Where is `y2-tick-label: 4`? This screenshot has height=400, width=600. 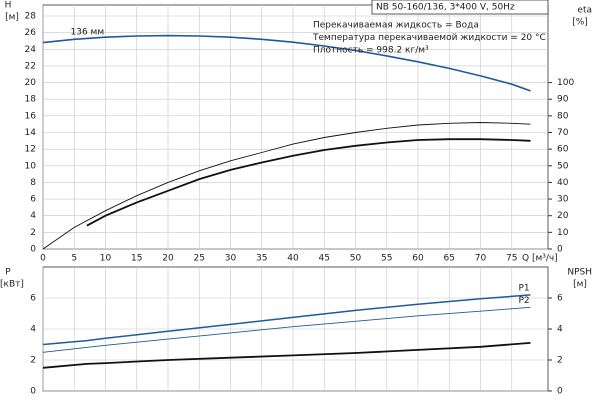
y2-tick-label: 4 is located at coordinates (560, 330).